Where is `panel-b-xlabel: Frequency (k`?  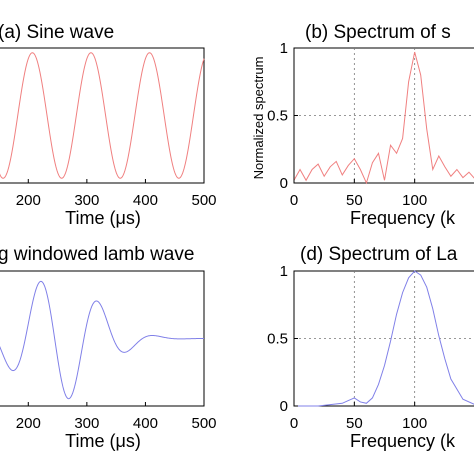
panel-b-xlabel: Frequency (k is located at coordinates (403, 218).